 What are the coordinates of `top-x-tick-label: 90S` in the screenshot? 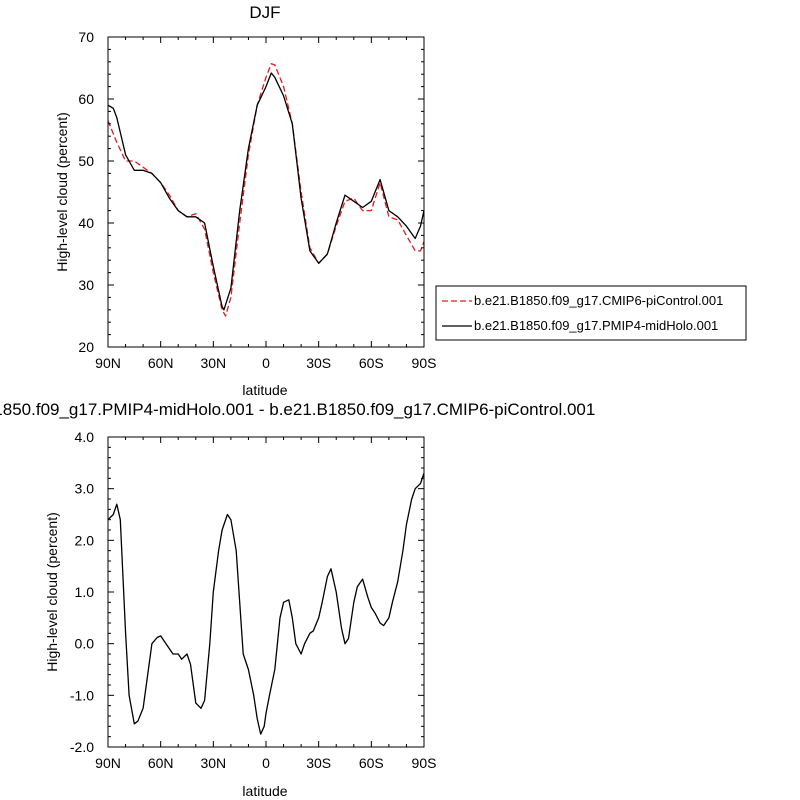 It's located at (424, 363).